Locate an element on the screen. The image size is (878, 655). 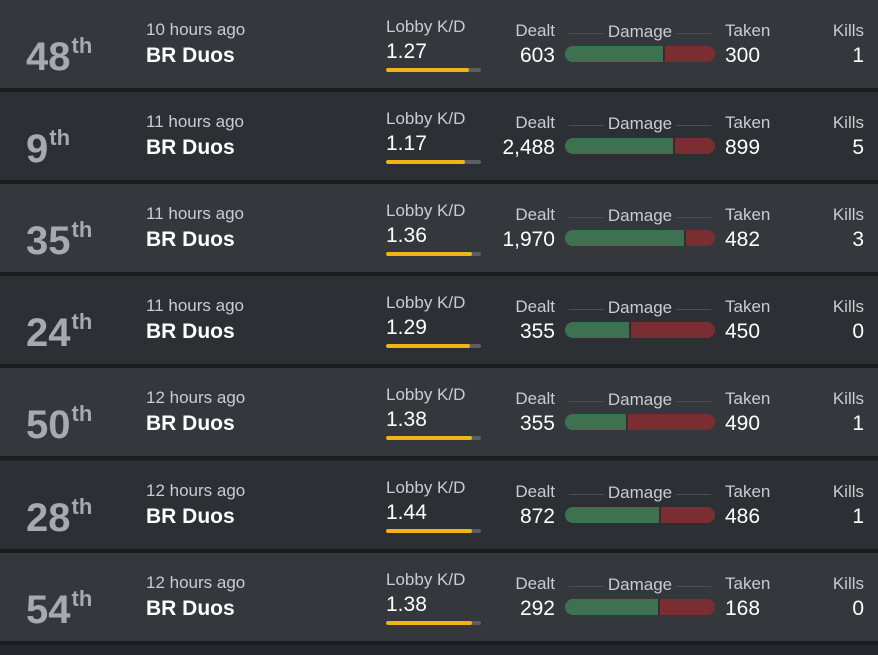
placement: 35th is located at coordinates (59, 240).